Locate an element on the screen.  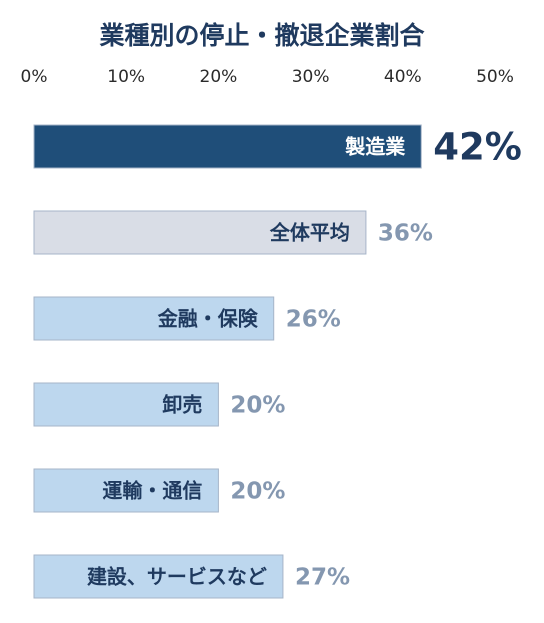
bar-category-label: 卸売 is located at coordinates (182, 405).